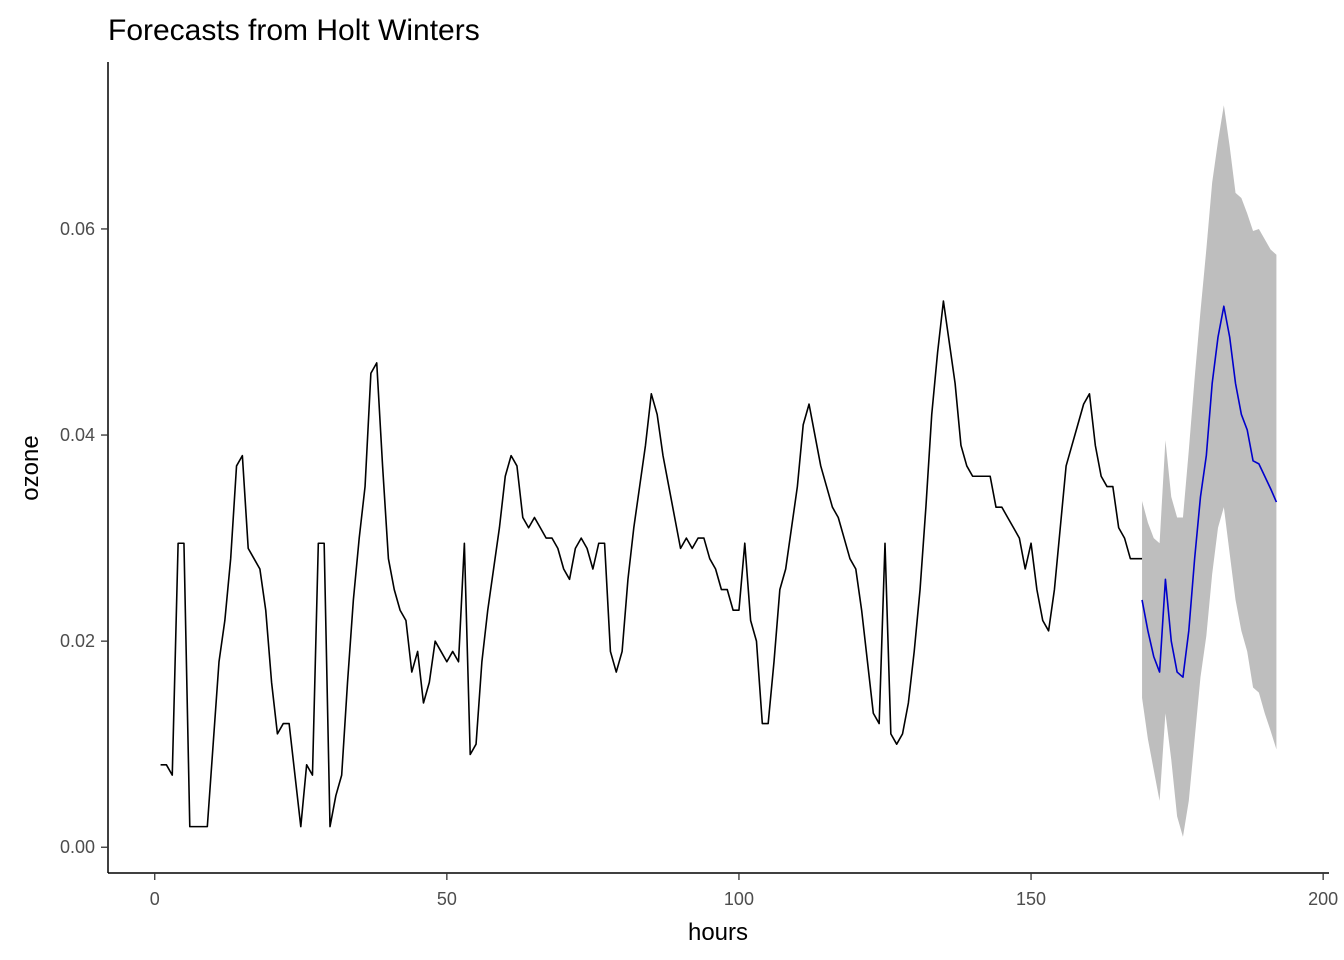 This screenshot has width=1344, height=960. What do you see at coordinates (1209, 492) in the screenshot?
I see `forecast-series-line` at bounding box center [1209, 492].